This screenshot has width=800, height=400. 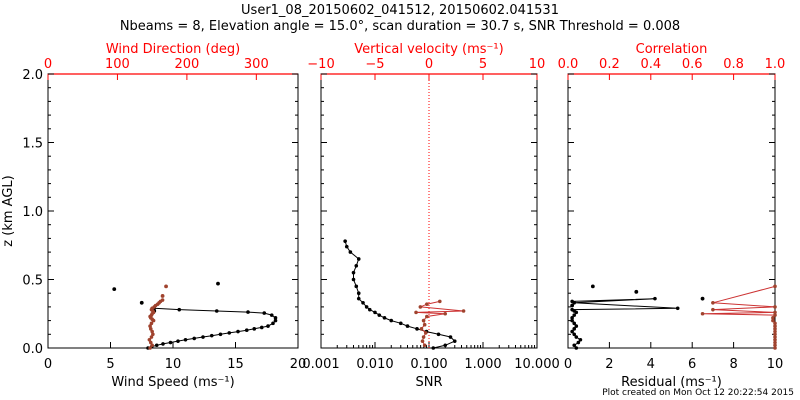 I want to click on wind-x-tick-label: 20, so click(x=298, y=364).